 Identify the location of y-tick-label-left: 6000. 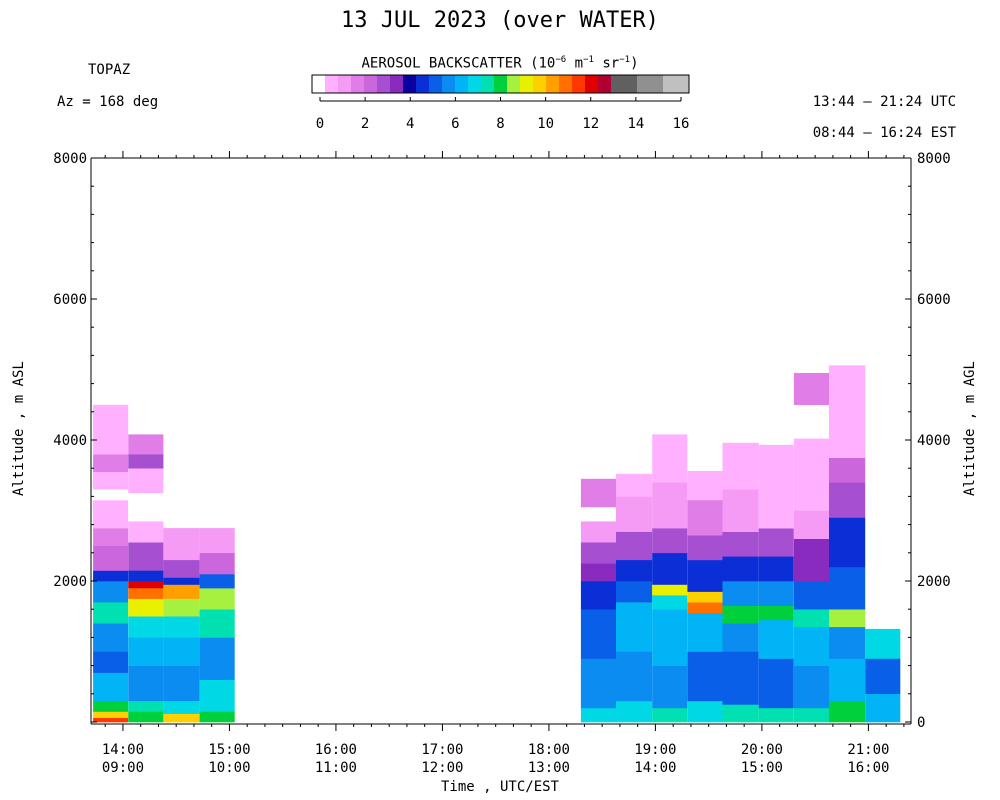
(70, 300).